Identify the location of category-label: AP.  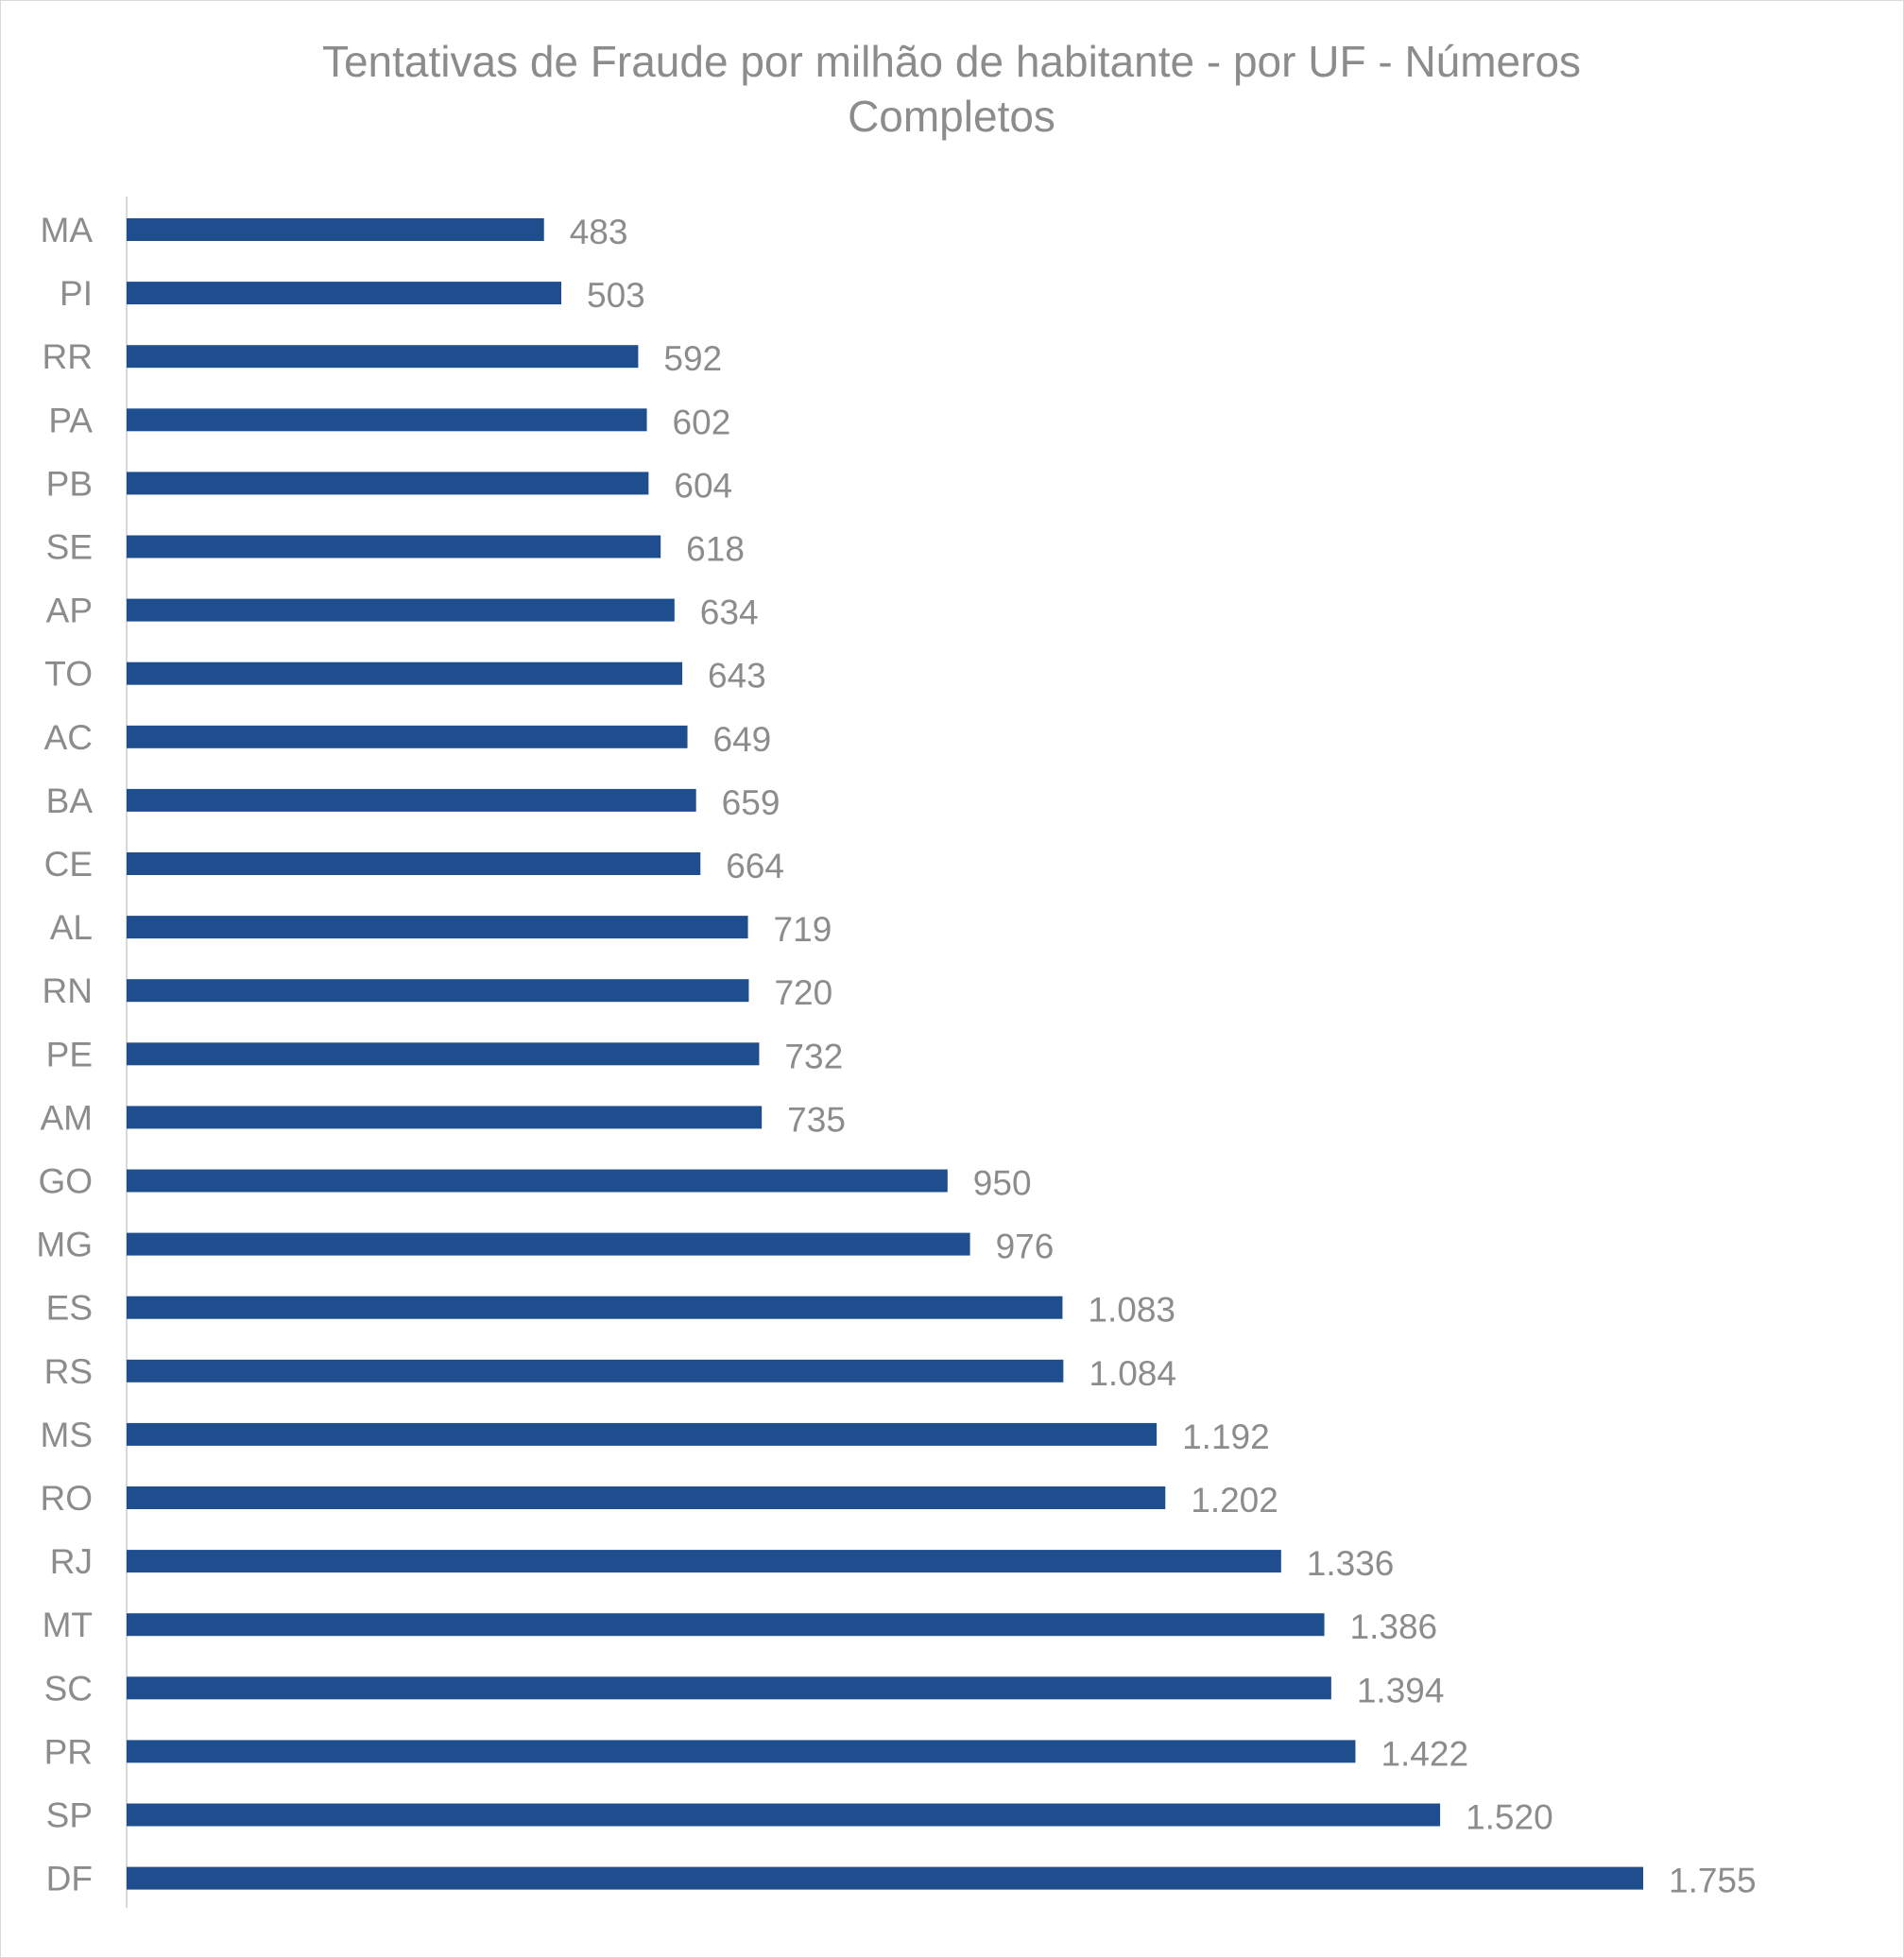
(69, 611).